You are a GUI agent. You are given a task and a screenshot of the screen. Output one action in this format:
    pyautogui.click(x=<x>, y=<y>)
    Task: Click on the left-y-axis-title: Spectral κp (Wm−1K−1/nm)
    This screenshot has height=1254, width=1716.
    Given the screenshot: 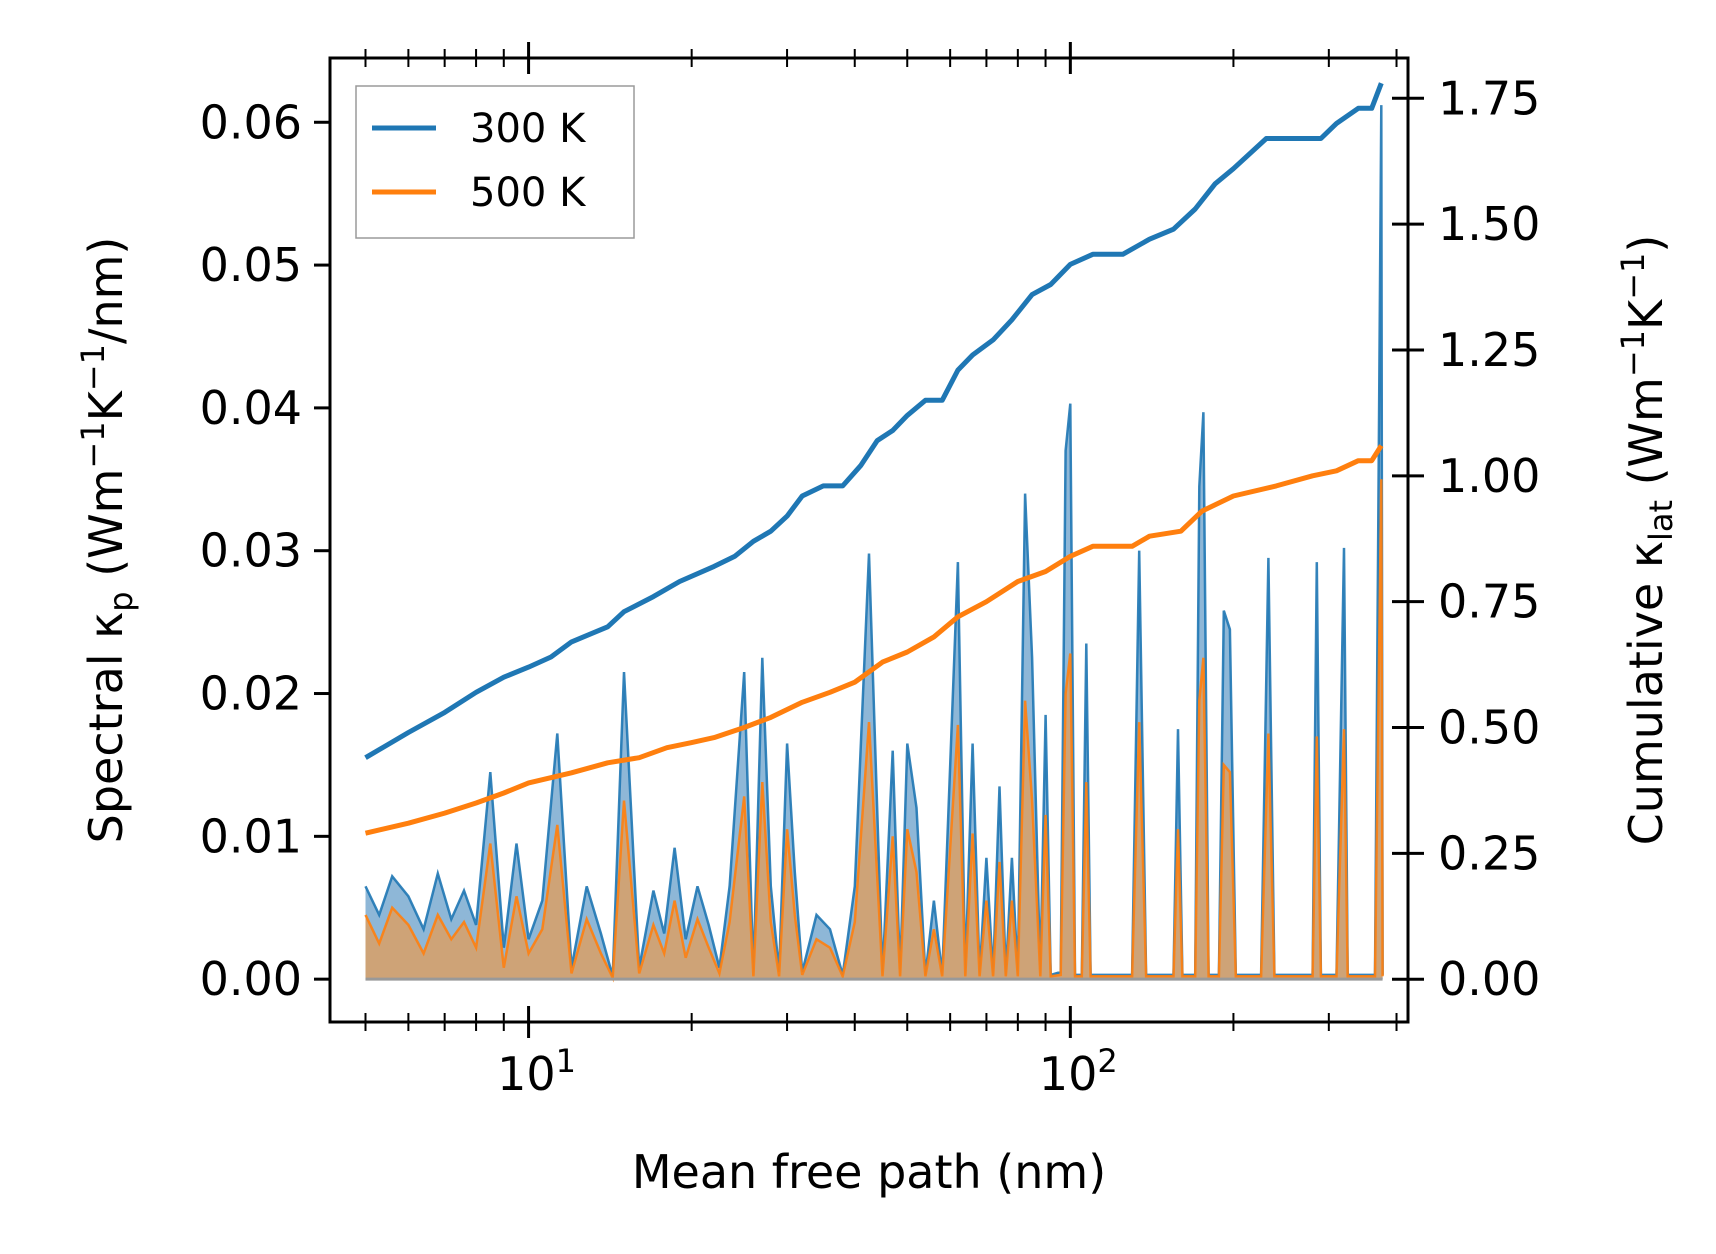 What is the action you would take?
    pyautogui.click(x=107, y=540)
    